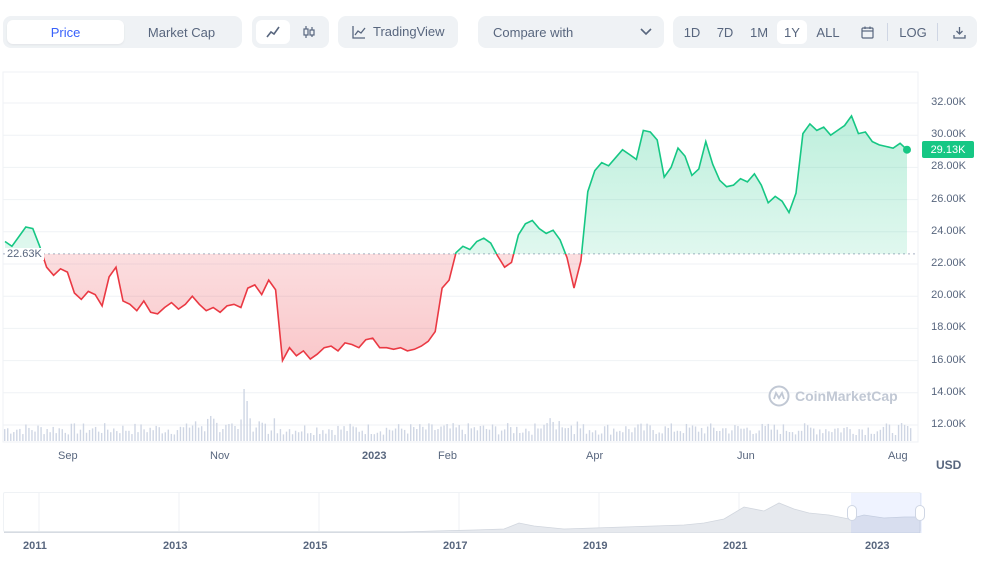  What do you see at coordinates (181, 32) in the screenshot?
I see `tab-market-cap: Market Cap` at bounding box center [181, 32].